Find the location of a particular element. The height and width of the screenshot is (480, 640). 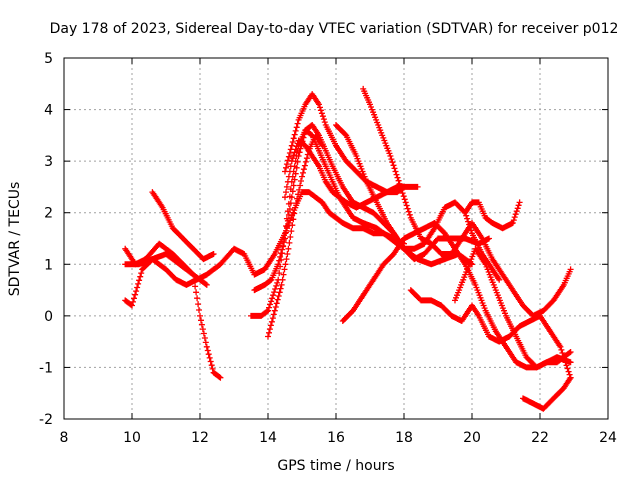

y-axis-title: SDTVAR / TECUs is located at coordinates (15, 239).